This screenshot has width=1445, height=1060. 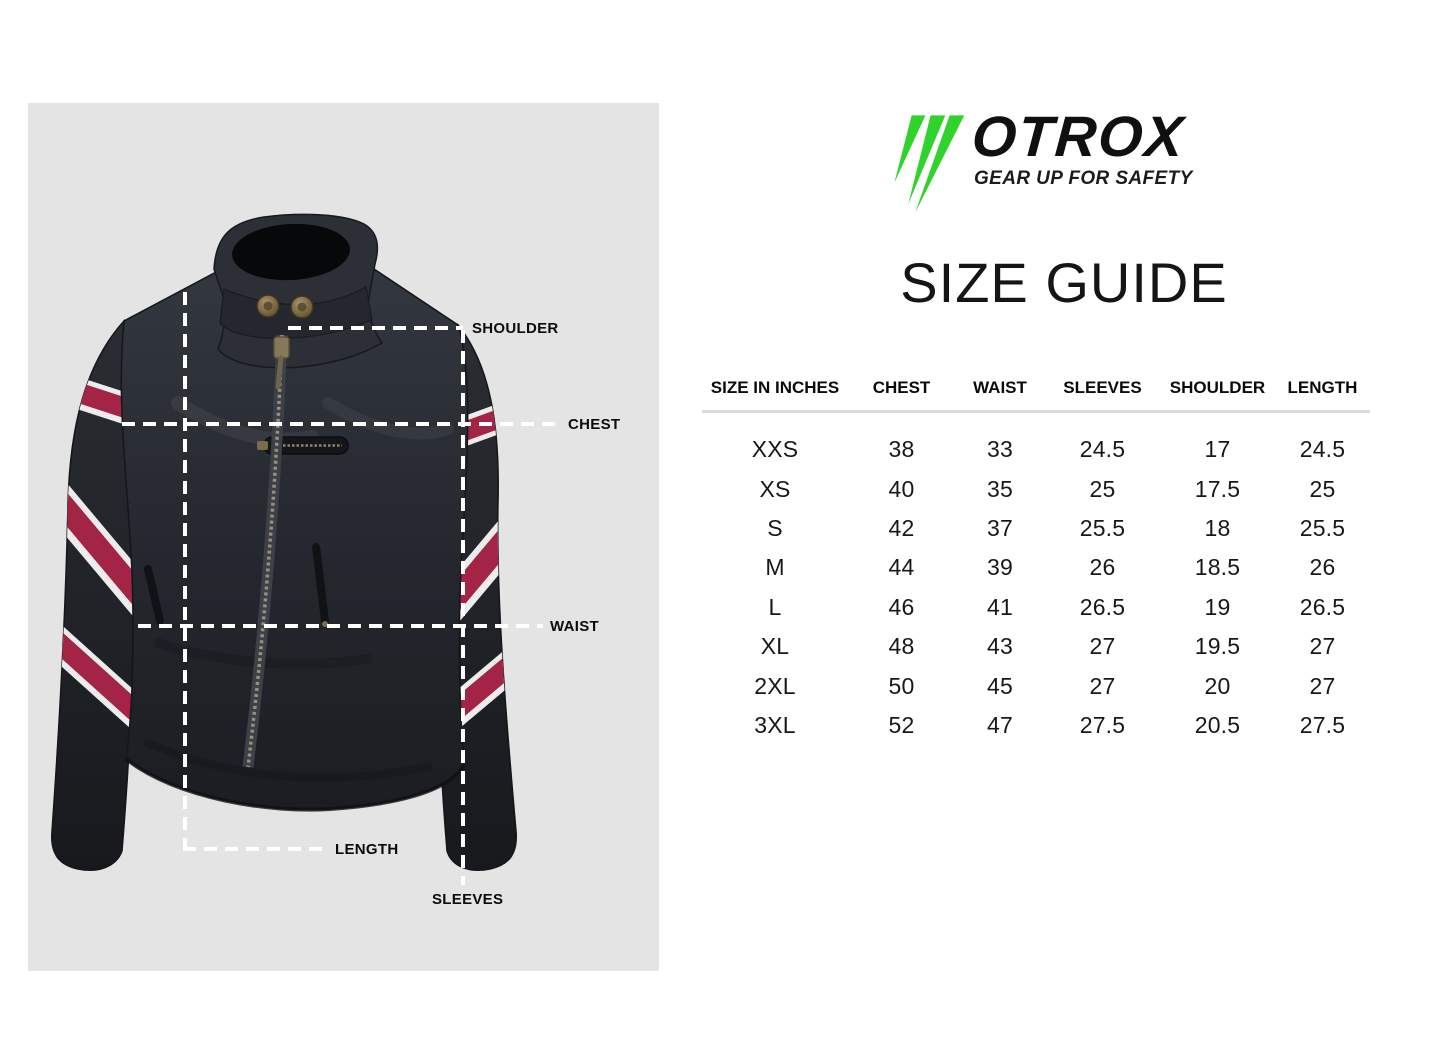 I want to click on shoulder-cell: 17.5, so click(x=1217, y=488).